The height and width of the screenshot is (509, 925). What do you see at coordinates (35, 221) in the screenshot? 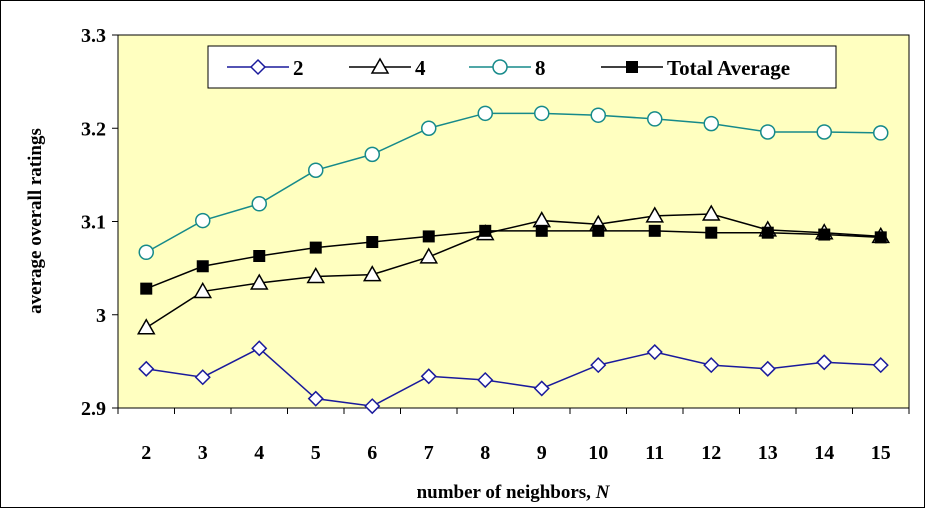
I see `y-axis-title: average overall ratings` at bounding box center [35, 221].